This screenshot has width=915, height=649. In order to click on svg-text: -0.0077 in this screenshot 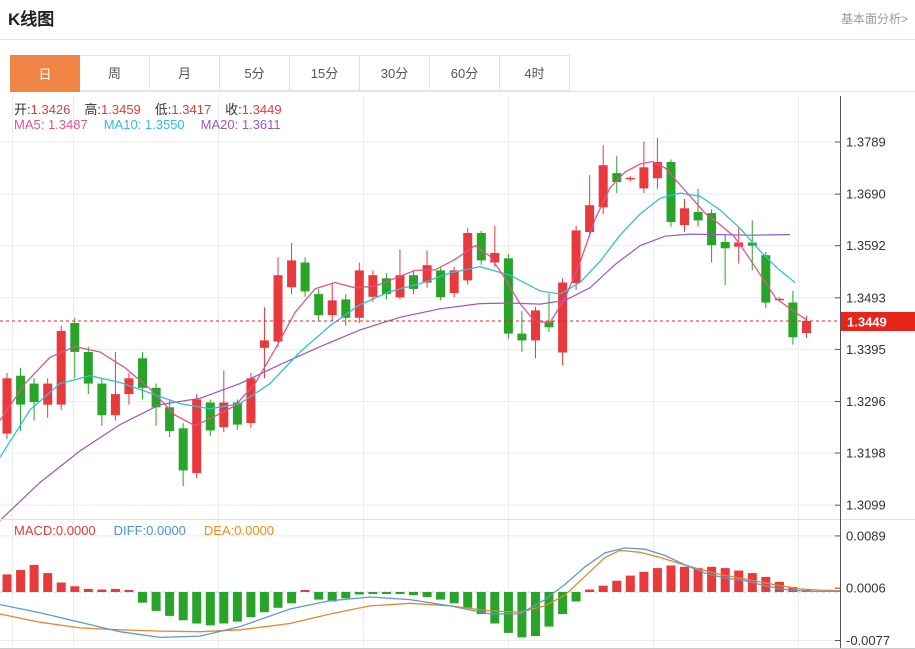, I will do `click(868, 640)`.